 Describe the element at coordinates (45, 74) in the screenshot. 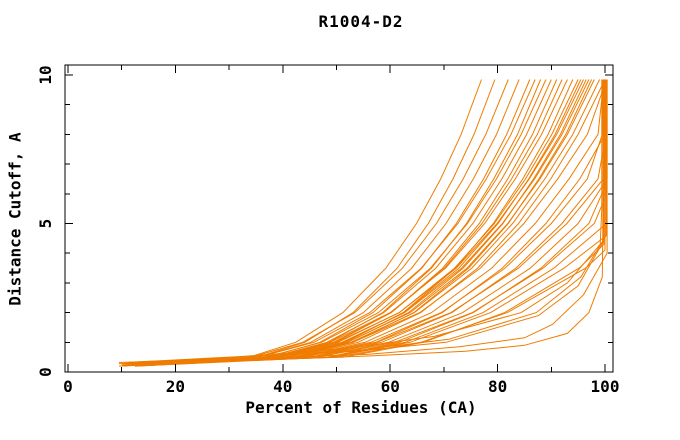

I see `y-tick-label: 10` at that location.